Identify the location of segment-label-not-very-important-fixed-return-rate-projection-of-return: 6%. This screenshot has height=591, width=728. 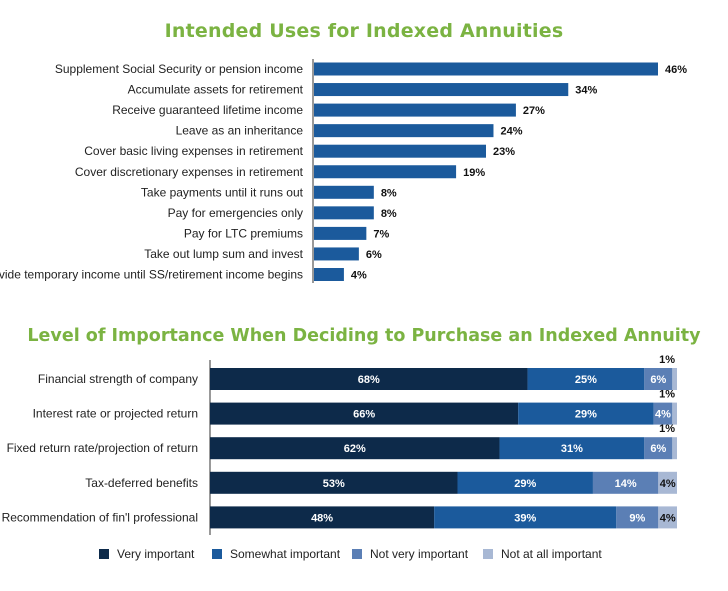
(658, 449).